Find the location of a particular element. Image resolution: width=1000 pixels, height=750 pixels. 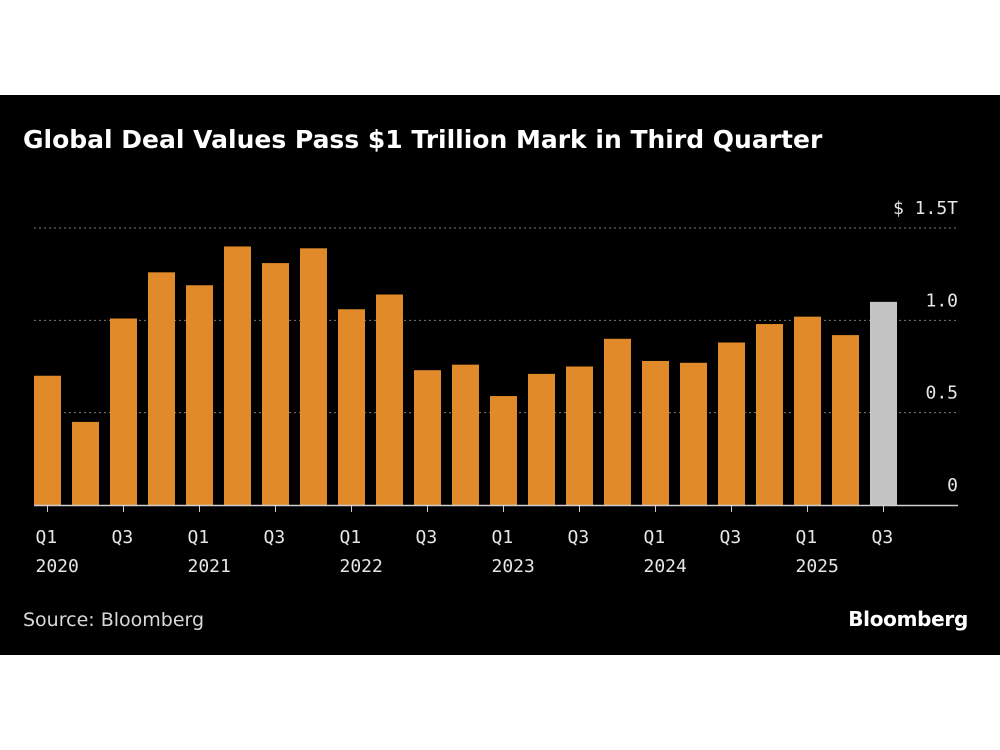

x-tick-label-year: 2022 is located at coordinates (361, 566).